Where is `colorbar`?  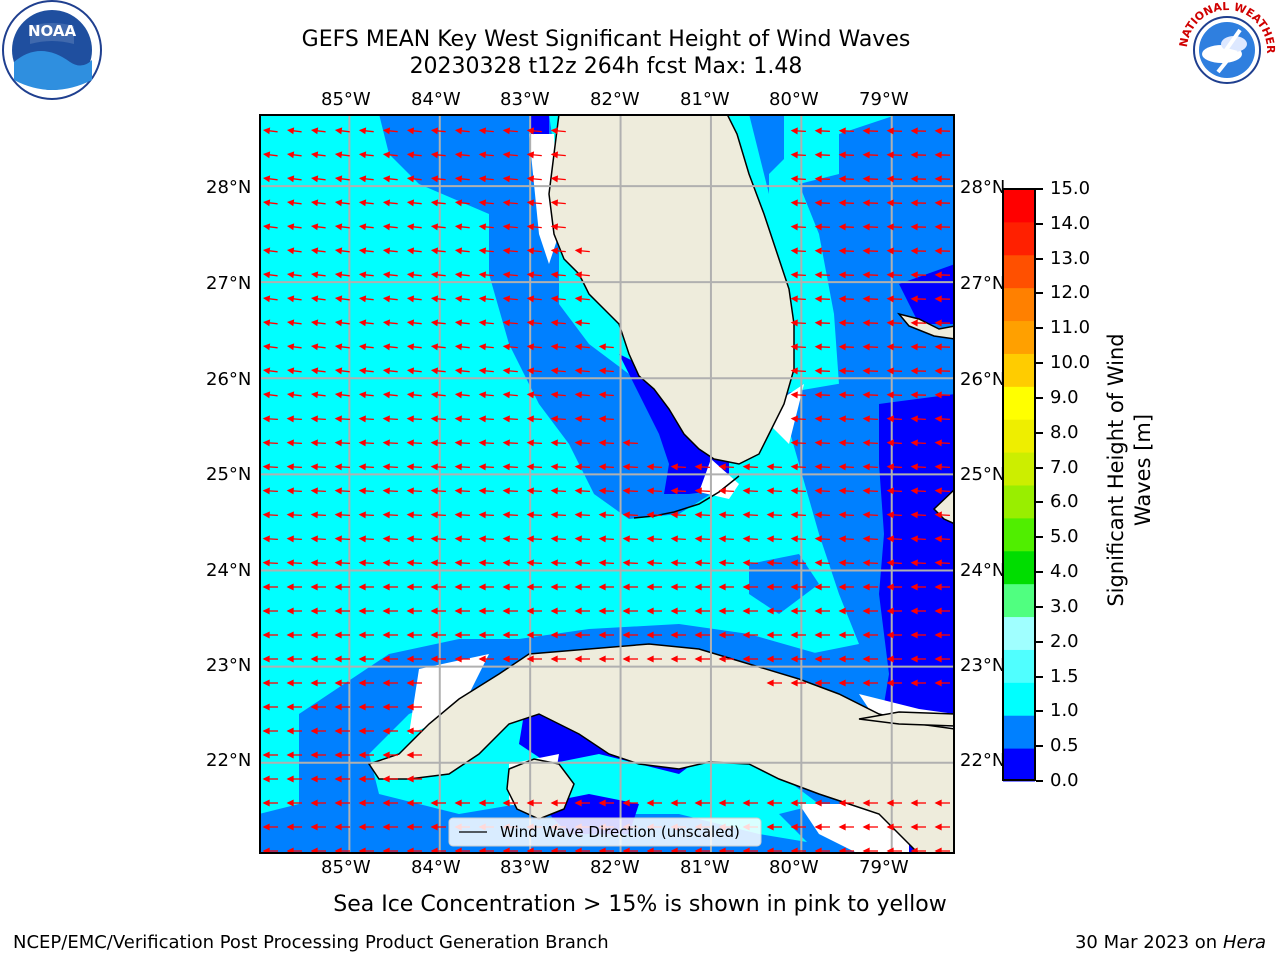
colorbar is located at coordinates (1019, 485).